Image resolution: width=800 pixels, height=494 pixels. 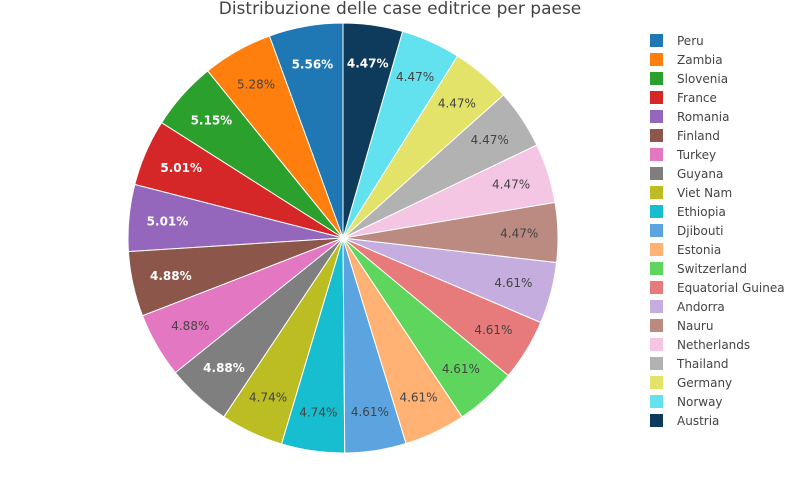 What do you see at coordinates (313, 64) in the screenshot?
I see `slice-label: 5.56%` at bounding box center [313, 64].